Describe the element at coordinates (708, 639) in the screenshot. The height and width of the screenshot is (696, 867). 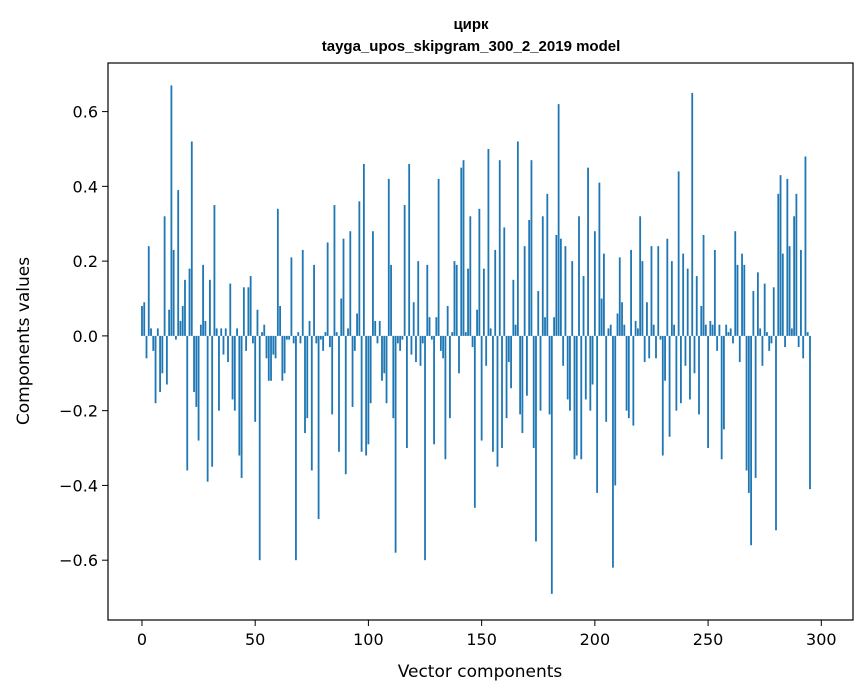
I see `x-tick-label: 250` at that location.